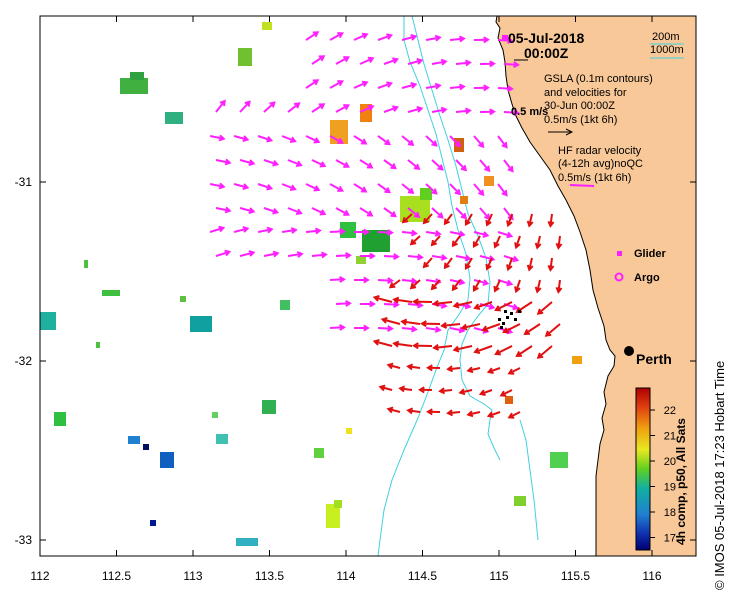 Image resolution: width=739 pixels, height=592 pixels. Describe the element at coordinates (681, 481) in the screenshot. I see `colorbar-title: 4h comp, p50, All Sats` at that location.